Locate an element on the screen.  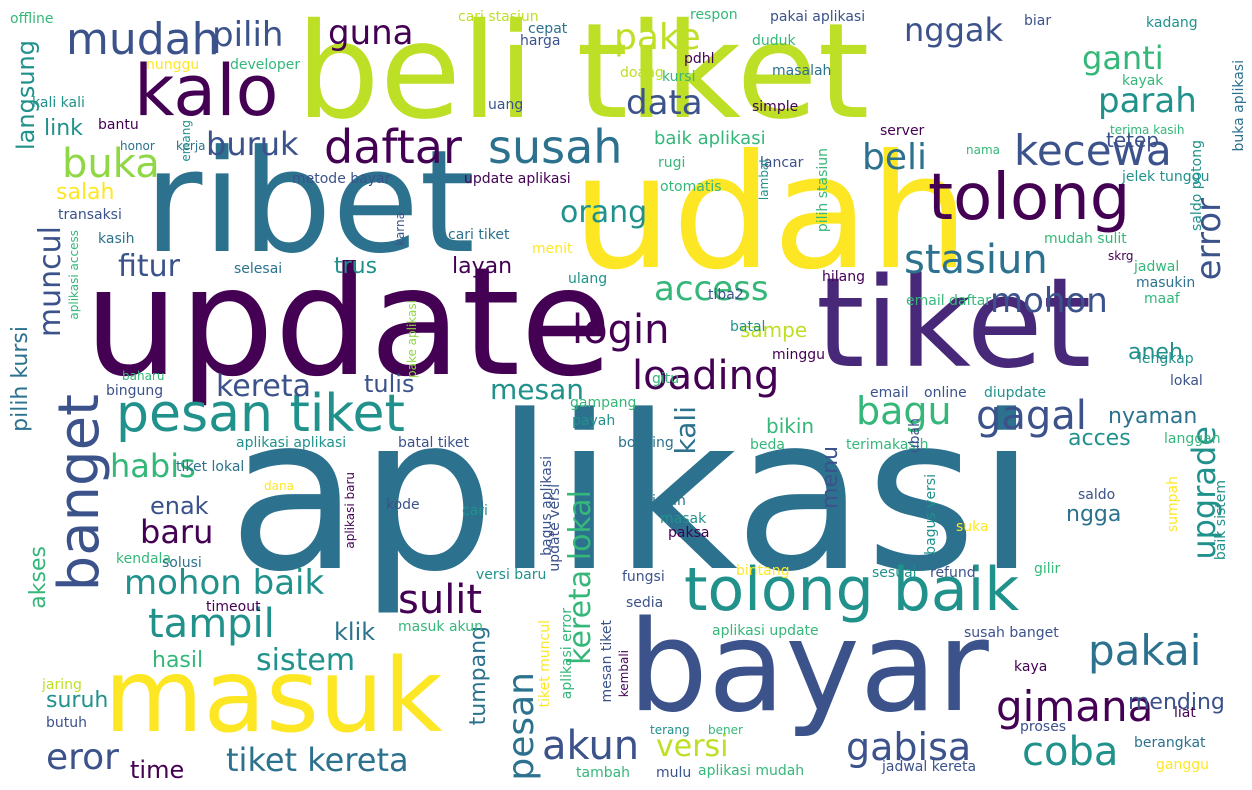
word: kembali is located at coordinates (624, 674).